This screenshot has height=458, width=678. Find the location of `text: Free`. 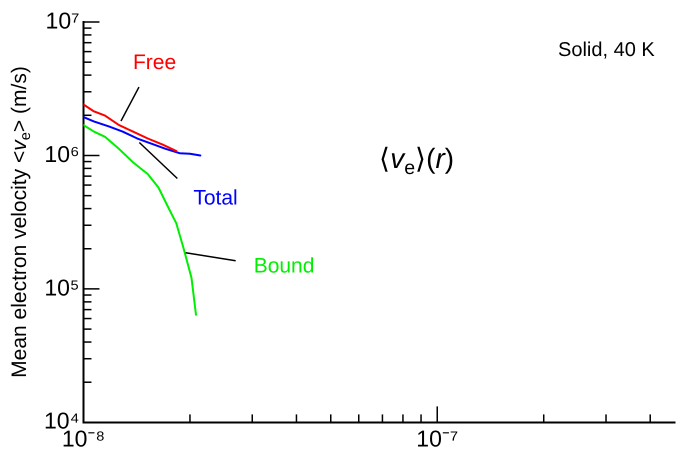

text: Free is located at coordinates (154, 62).